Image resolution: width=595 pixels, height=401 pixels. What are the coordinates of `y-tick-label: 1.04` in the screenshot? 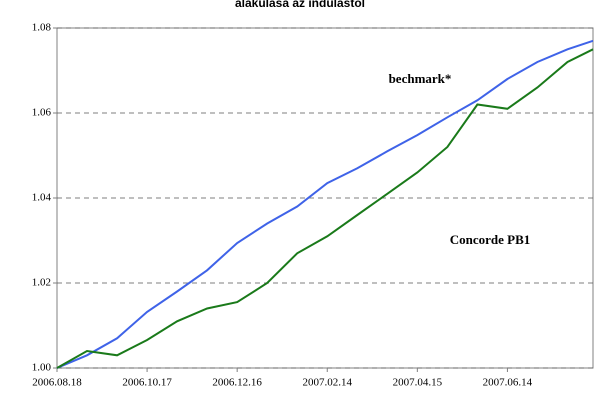 It's located at (42, 198).